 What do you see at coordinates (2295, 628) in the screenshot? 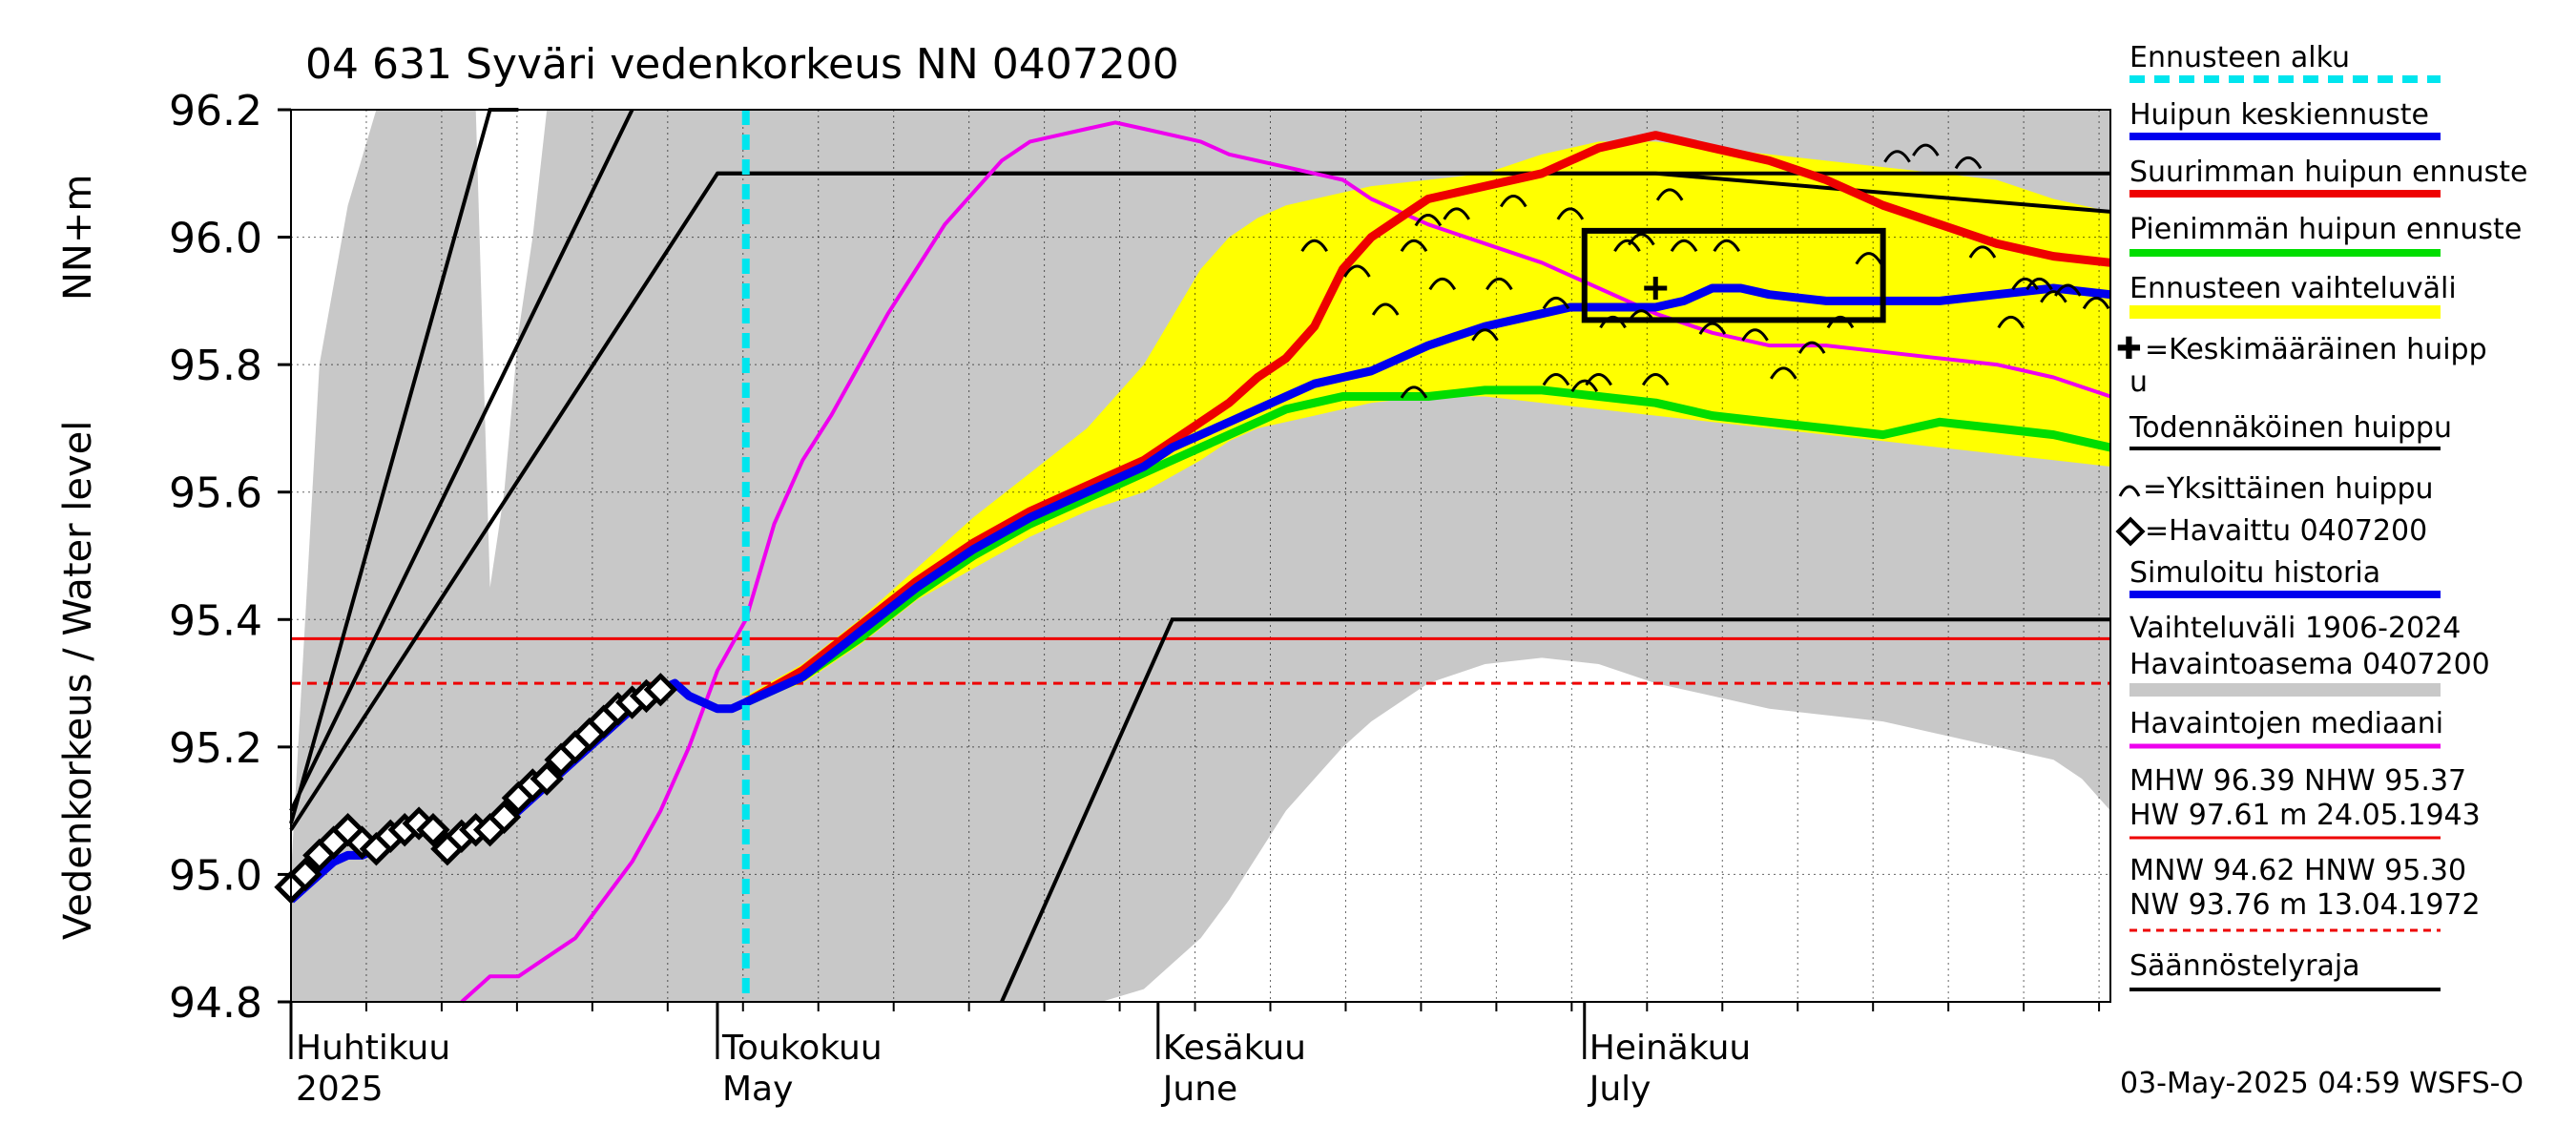
I see `legend-label-history-range: Vaihteluväli 1906-2024` at bounding box center [2295, 628].